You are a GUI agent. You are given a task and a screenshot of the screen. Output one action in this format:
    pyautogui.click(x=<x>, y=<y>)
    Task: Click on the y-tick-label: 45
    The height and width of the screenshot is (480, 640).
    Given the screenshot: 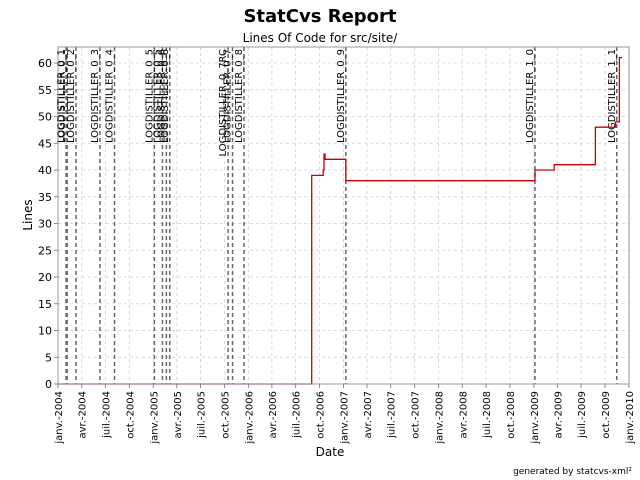 What is the action you would take?
    pyautogui.click(x=45, y=143)
    